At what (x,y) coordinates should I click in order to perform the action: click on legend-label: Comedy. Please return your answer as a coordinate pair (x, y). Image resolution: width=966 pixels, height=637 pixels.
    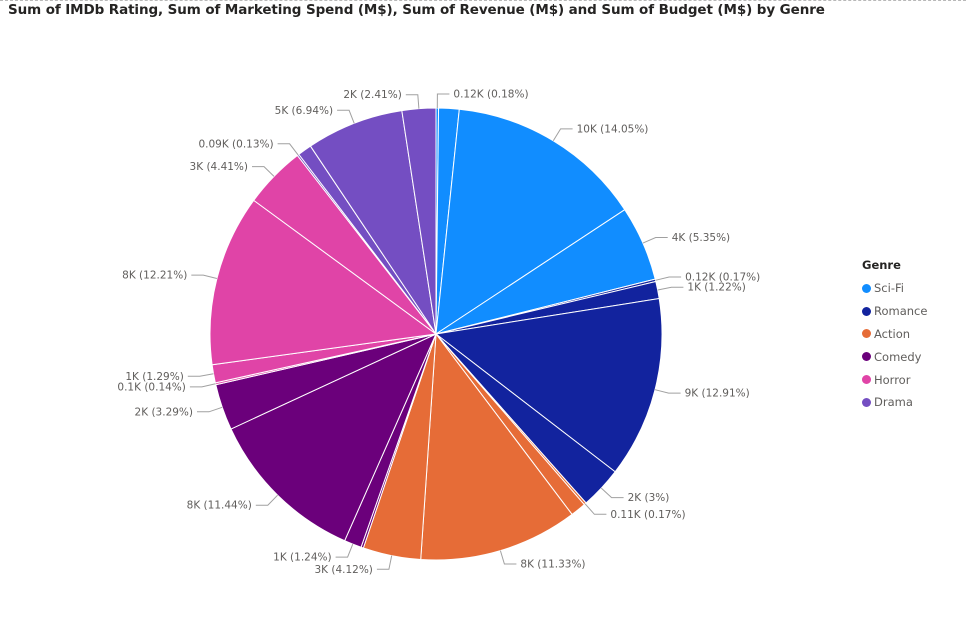
    Looking at the image, I should click on (898, 356).